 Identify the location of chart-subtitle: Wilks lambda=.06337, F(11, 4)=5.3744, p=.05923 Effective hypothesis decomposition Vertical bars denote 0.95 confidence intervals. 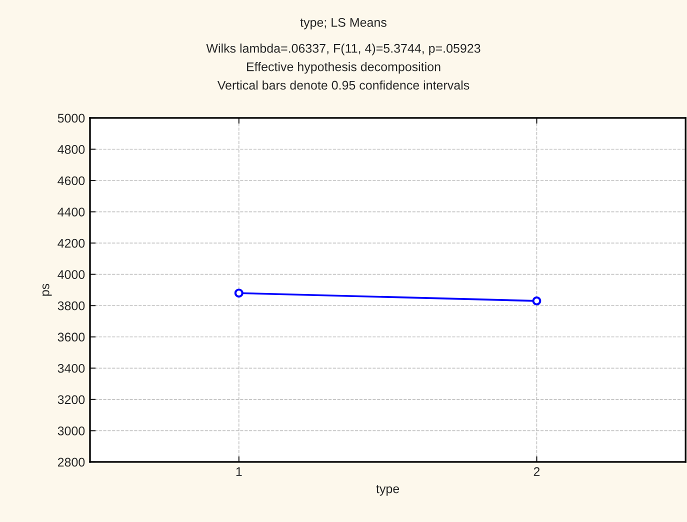
(343, 67).